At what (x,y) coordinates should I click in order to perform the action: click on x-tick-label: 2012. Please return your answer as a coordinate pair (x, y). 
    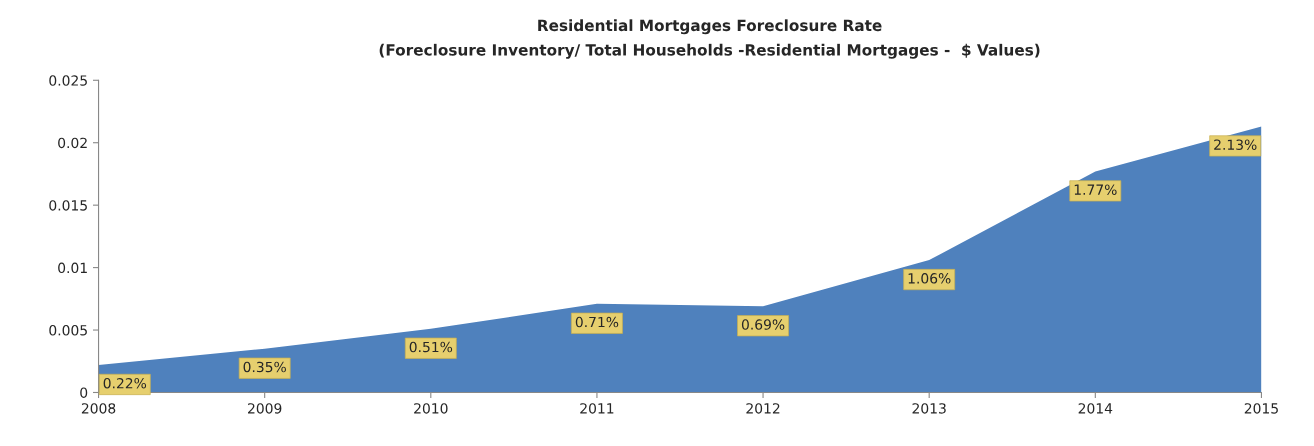
    Looking at the image, I should click on (763, 408).